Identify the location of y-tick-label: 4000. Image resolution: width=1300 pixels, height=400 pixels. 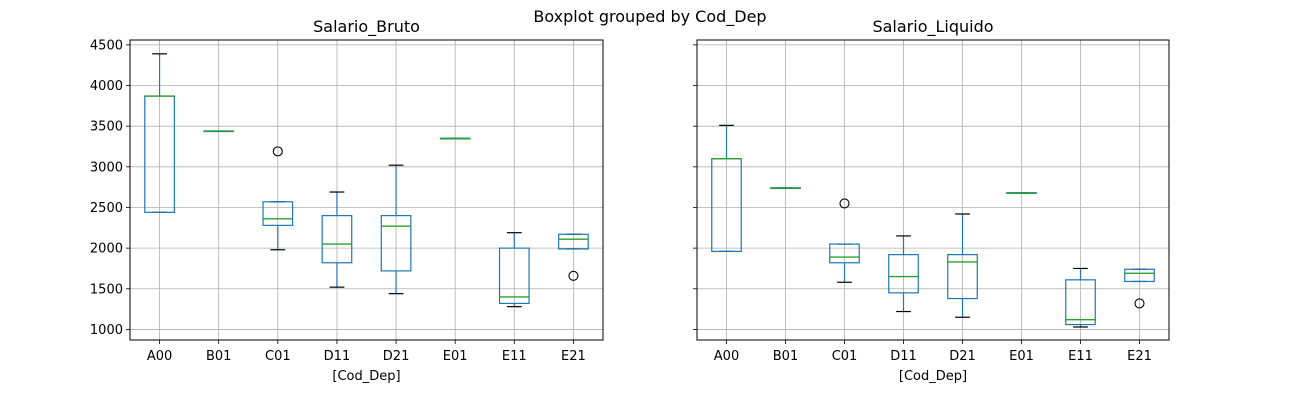
(106, 86).